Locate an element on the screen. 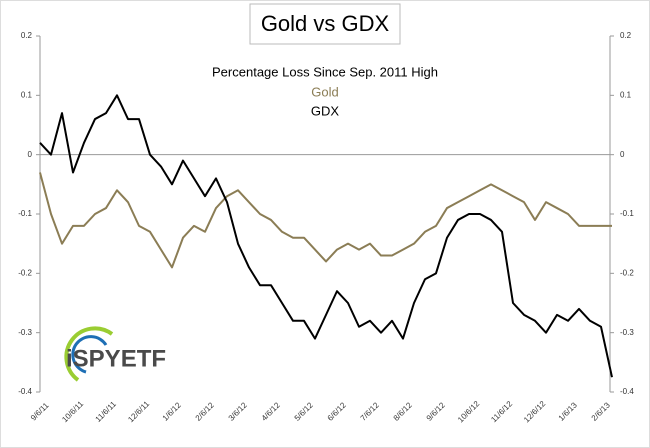 The height and width of the screenshot is (448, 650). logo: iSPYETF is located at coordinates (115, 354).